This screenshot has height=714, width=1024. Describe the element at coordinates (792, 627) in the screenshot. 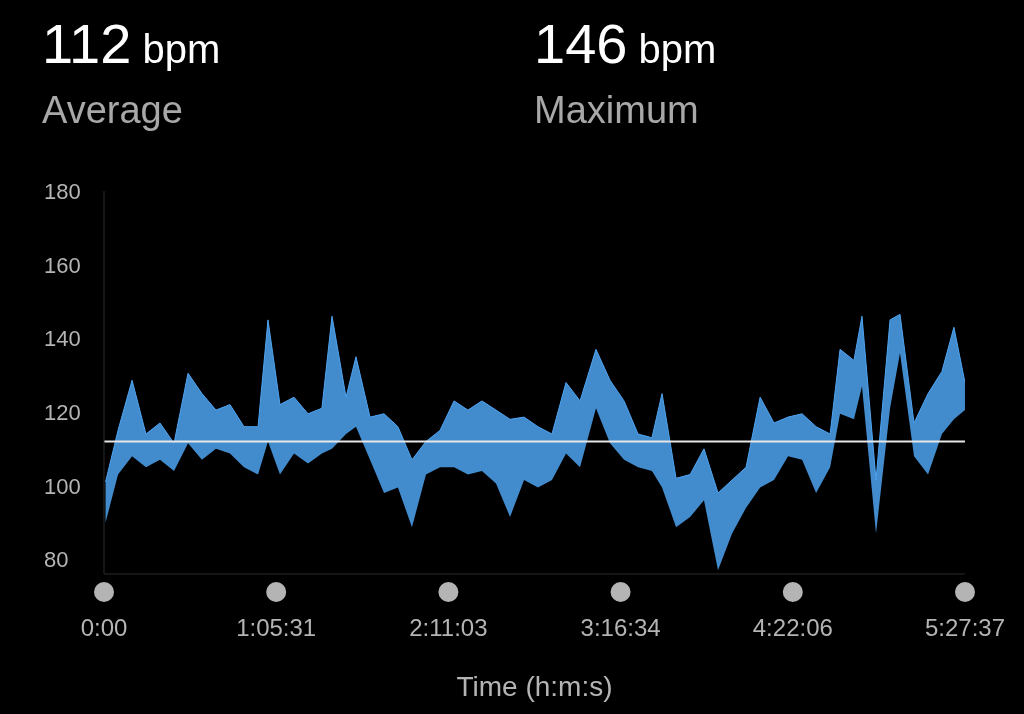

I see `x-tick-label: 4:22:06` at that location.